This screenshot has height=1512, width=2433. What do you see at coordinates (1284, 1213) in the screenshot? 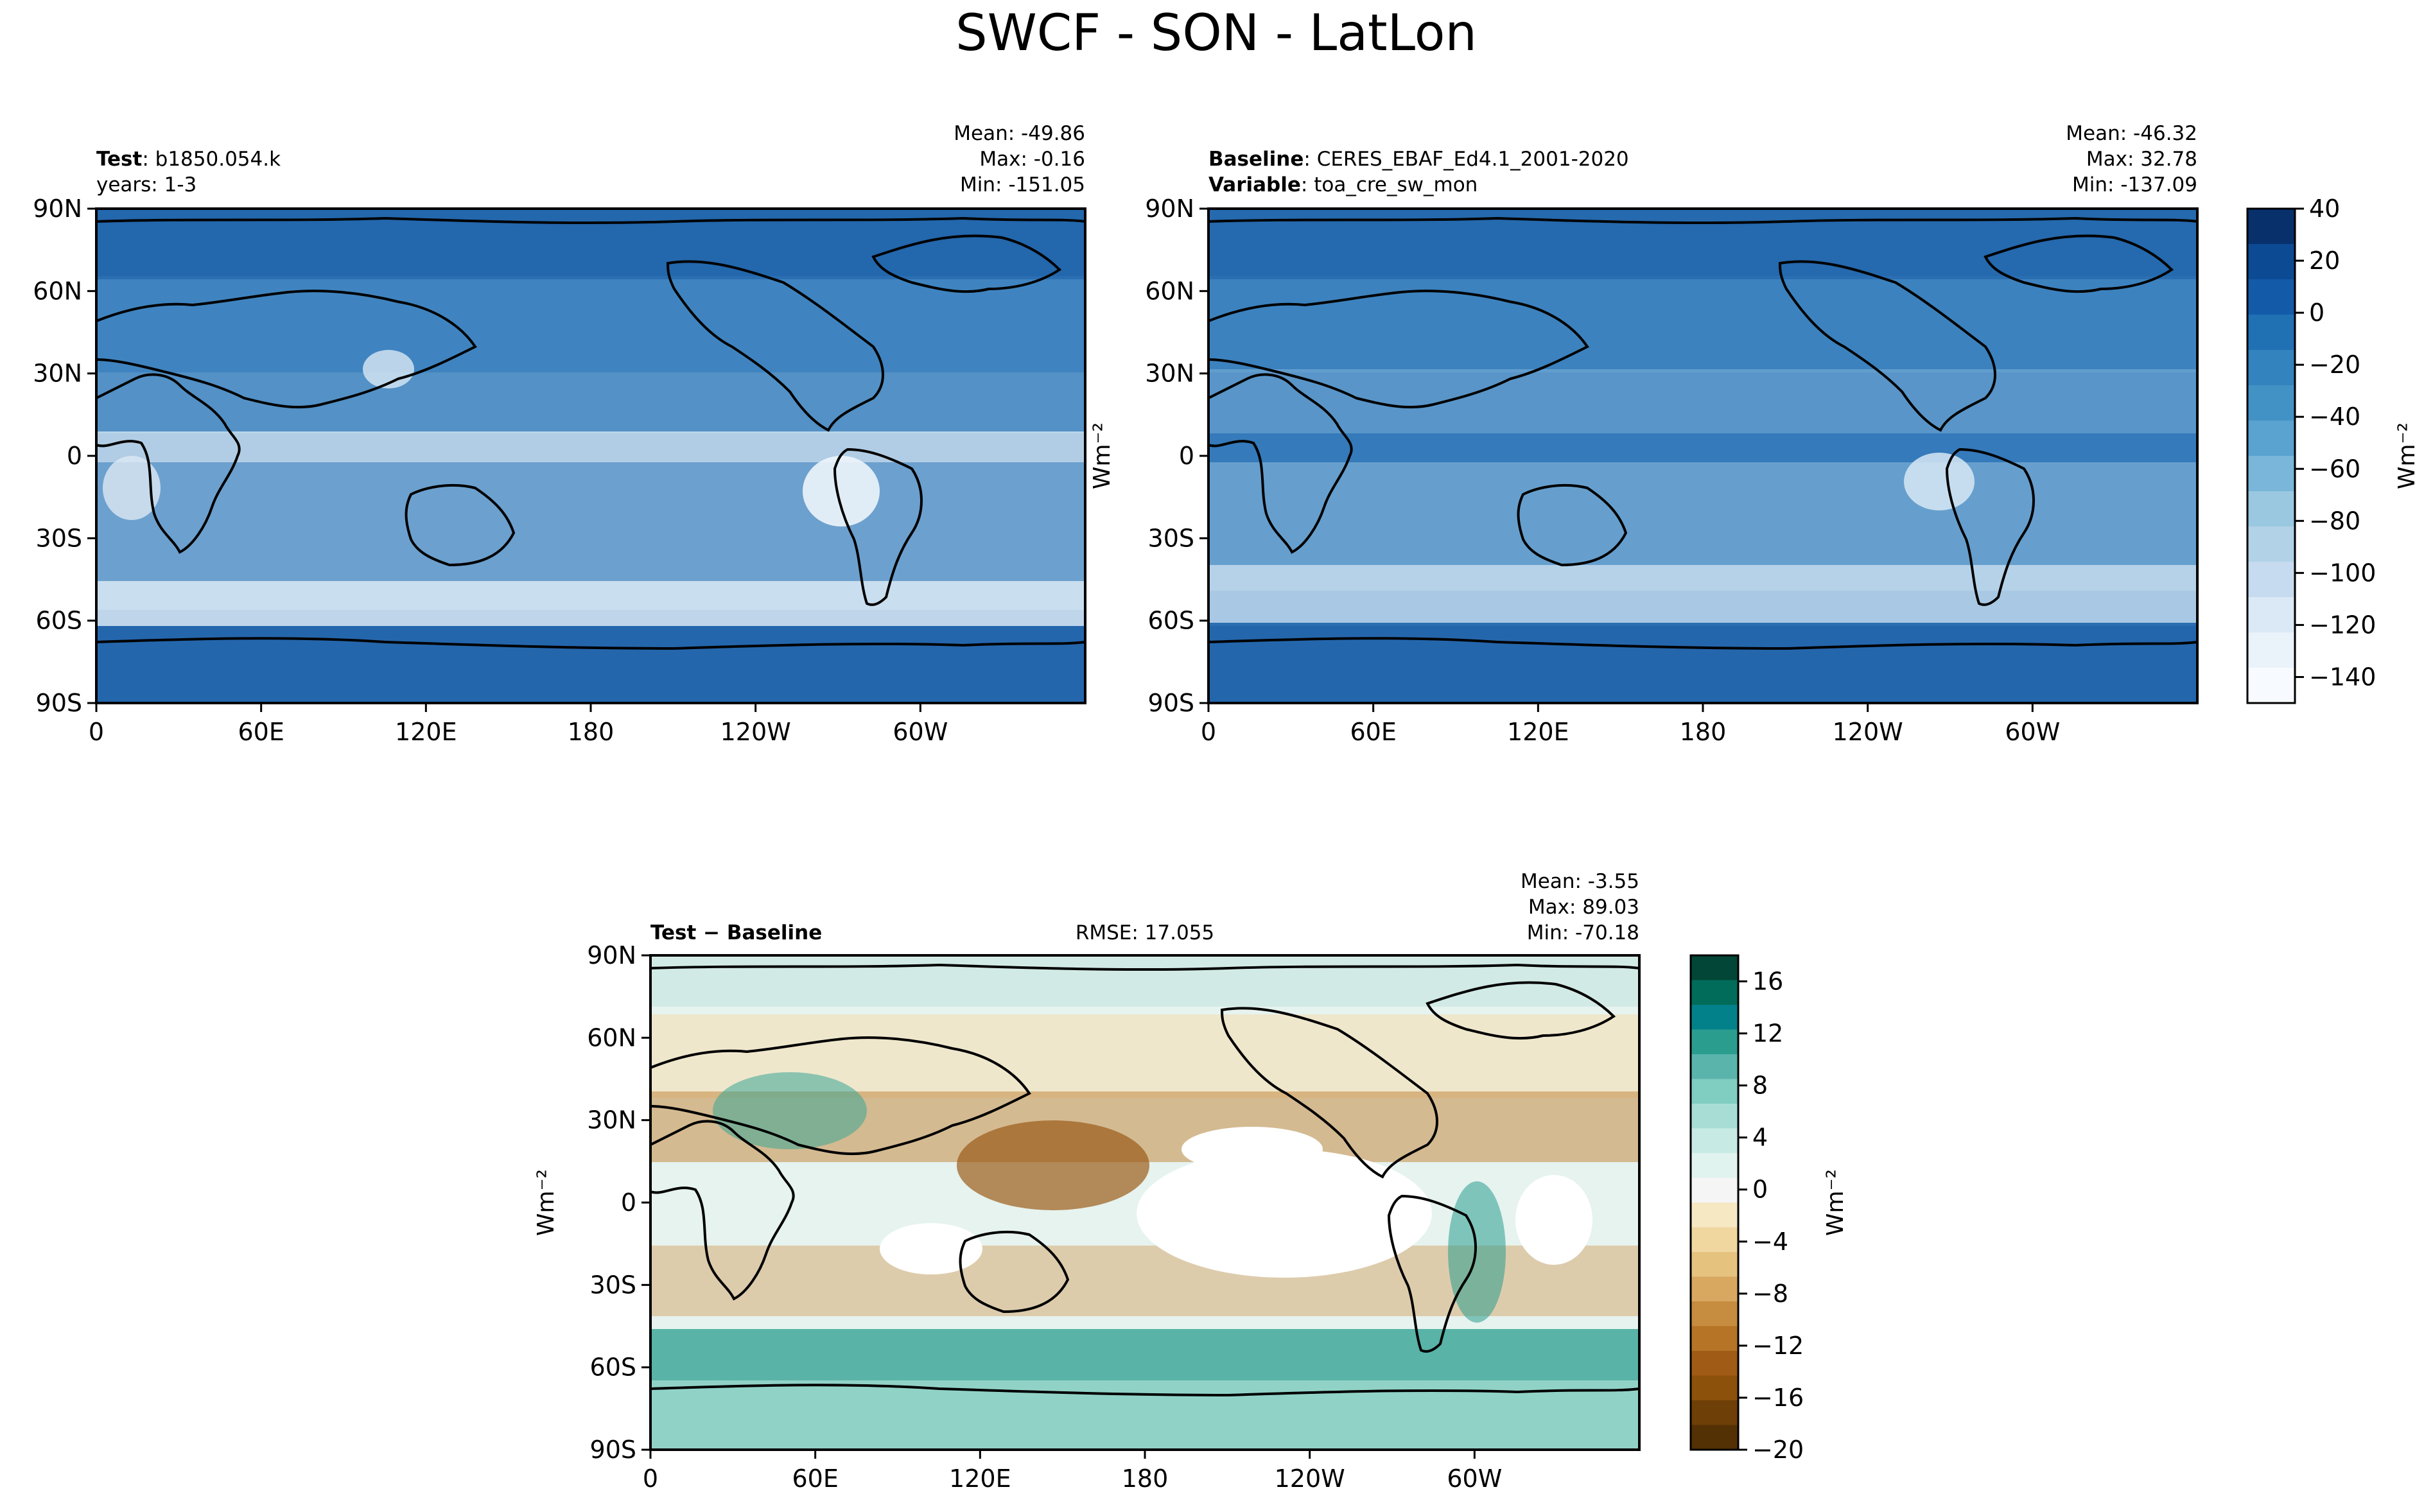
I see `diff-blank-pacific` at bounding box center [1284, 1213].